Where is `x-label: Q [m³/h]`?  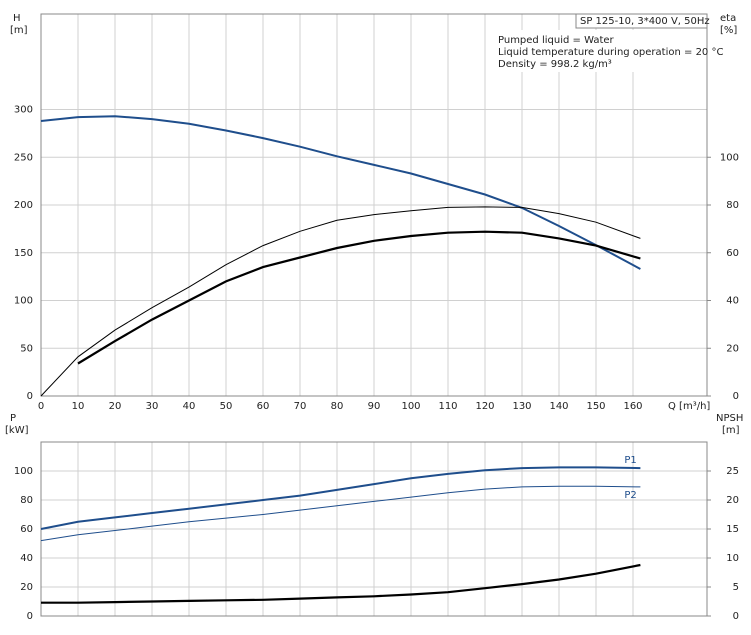
x-label: Q [m³/h] is located at coordinates (689, 406).